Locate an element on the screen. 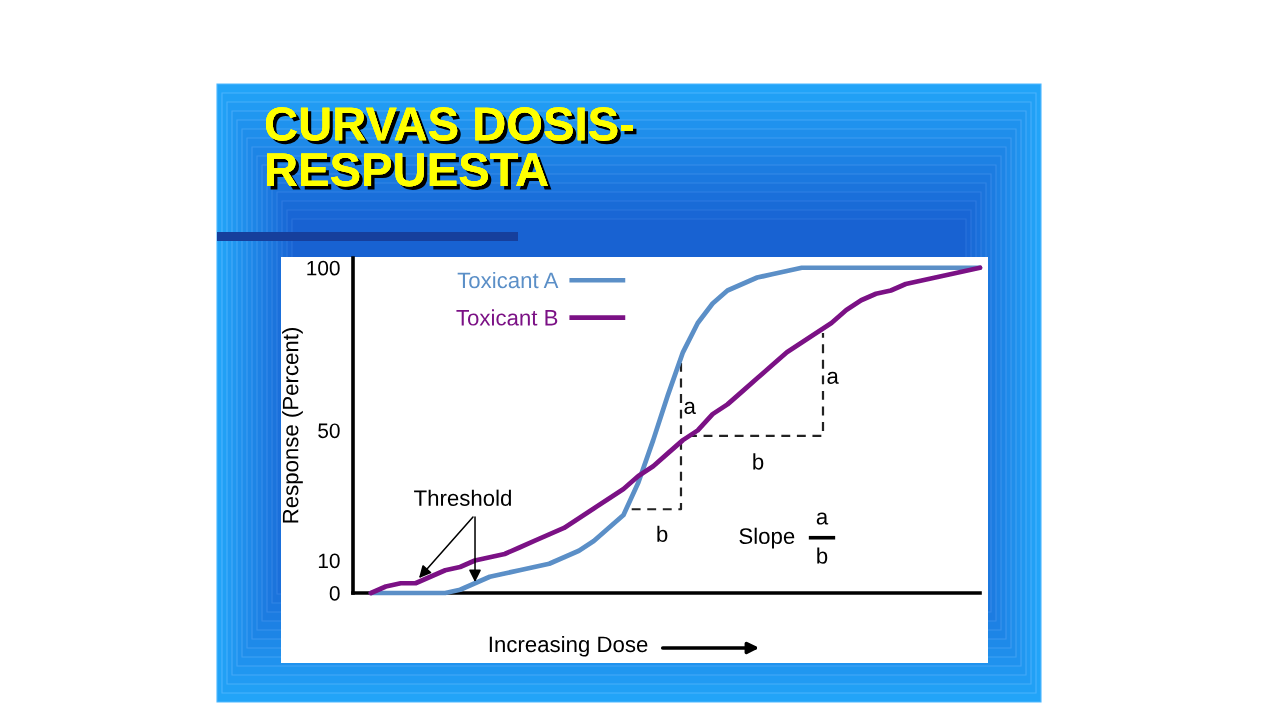 This screenshot has height=720, width=1280. legend-label: Toxicant A is located at coordinates (508, 280).